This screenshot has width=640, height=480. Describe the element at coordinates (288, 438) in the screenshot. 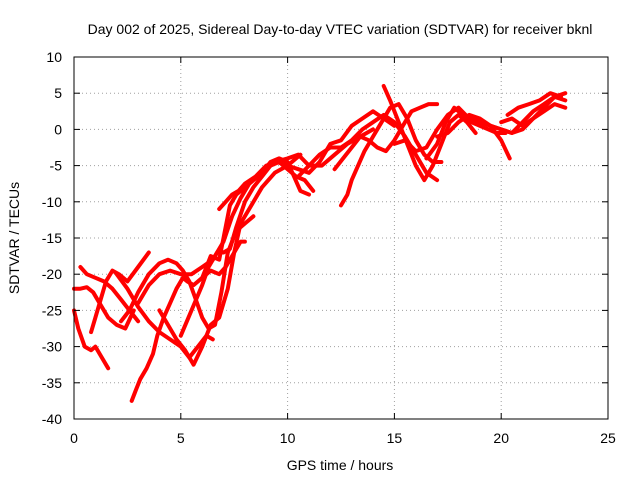

I see `x-tick-label: 10` at that location.